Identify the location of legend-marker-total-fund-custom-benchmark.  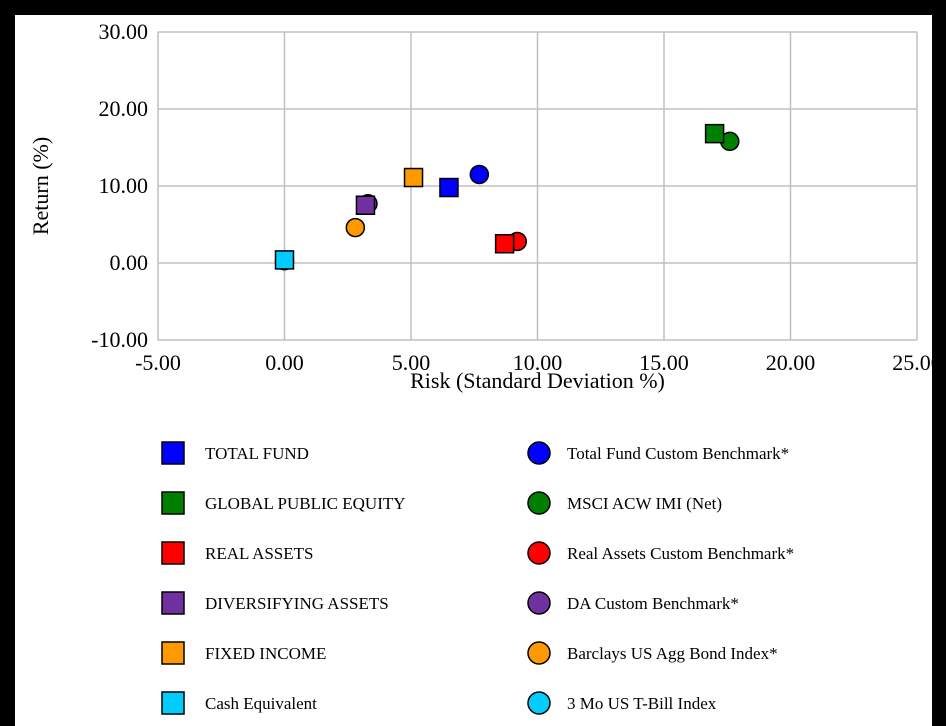
(539, 453).